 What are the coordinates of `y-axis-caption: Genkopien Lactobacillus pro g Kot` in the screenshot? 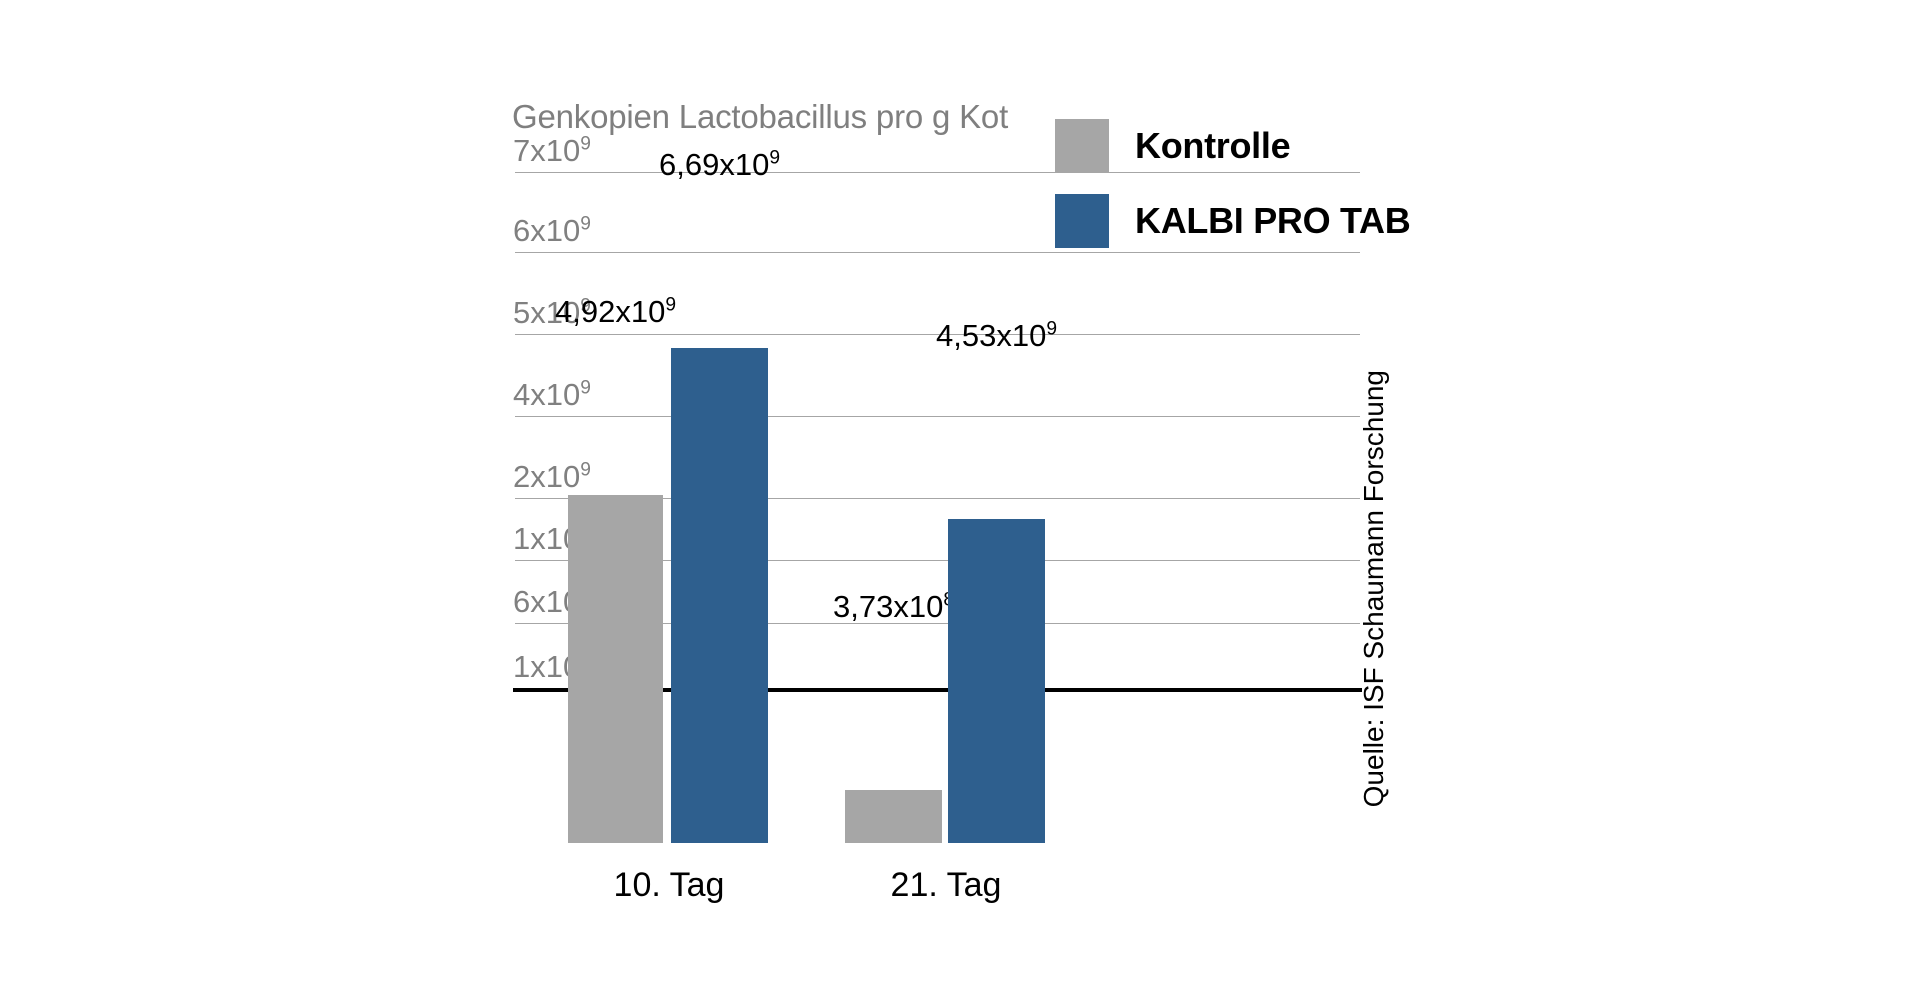 It's located at (760, 116).